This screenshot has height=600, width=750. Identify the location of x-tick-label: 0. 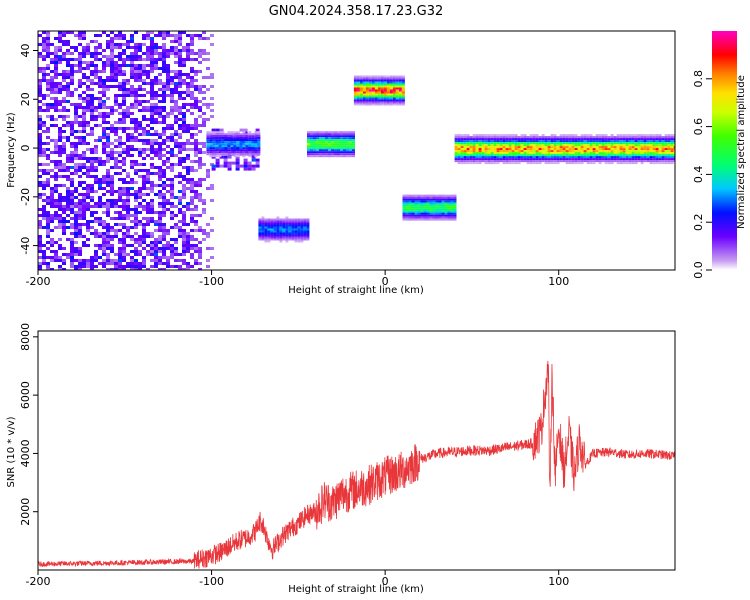
(385, 581).